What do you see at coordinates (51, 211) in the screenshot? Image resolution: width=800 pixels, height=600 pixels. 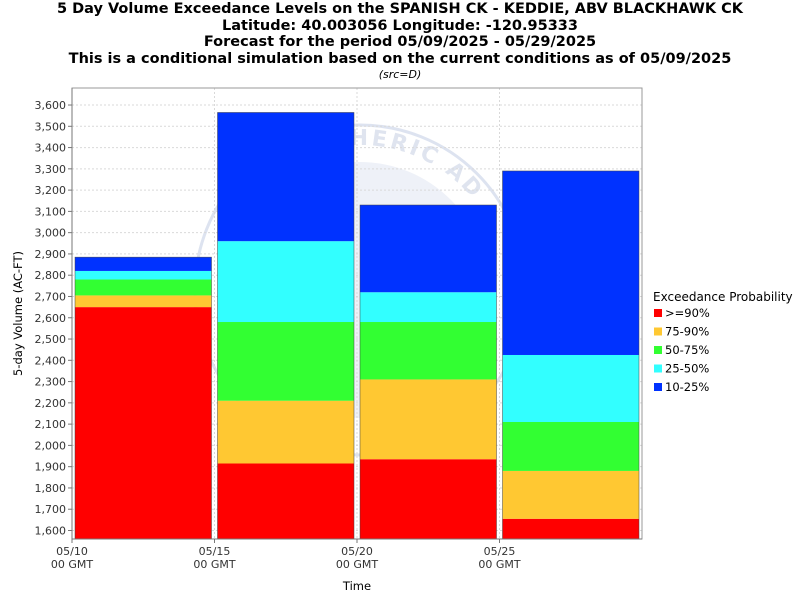 I see `y-tick-label: 3,100` at bounding box center [51, 211].